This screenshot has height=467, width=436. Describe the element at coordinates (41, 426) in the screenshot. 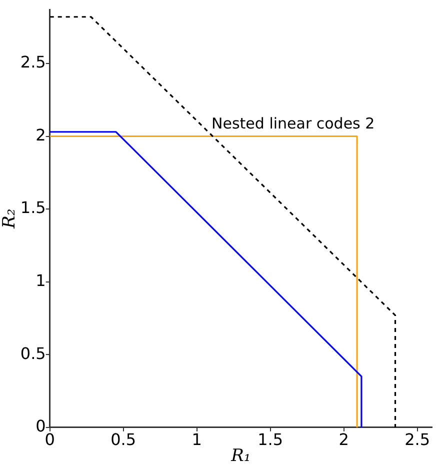

I see `y-tick-label: 0` at that location.